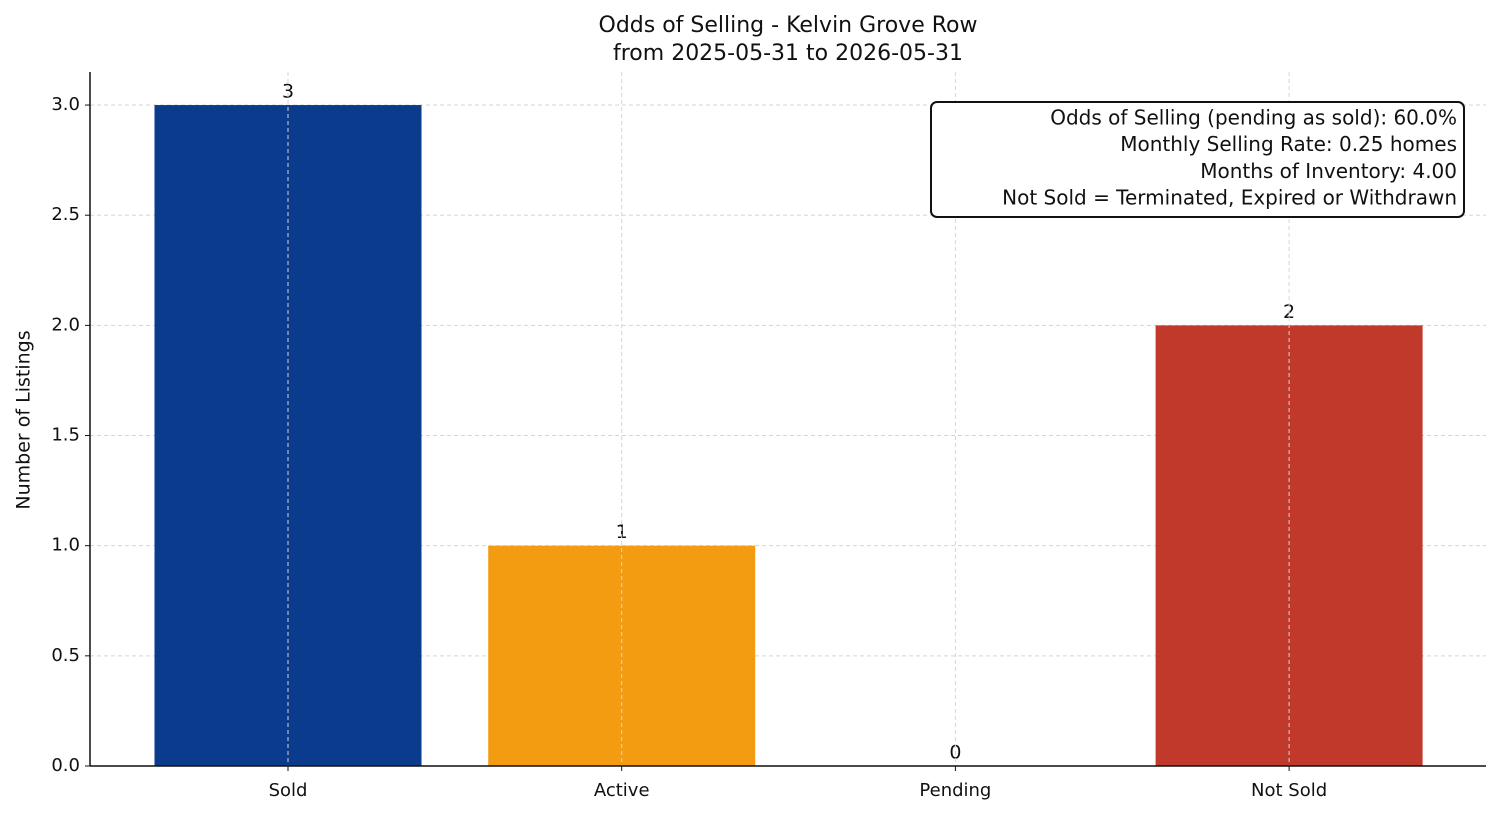 The image size is (1501, 816). What do you see at coordinates (622, 532) in the screenshot?
I see `value-label: 1` at bounding box center [622, 532].